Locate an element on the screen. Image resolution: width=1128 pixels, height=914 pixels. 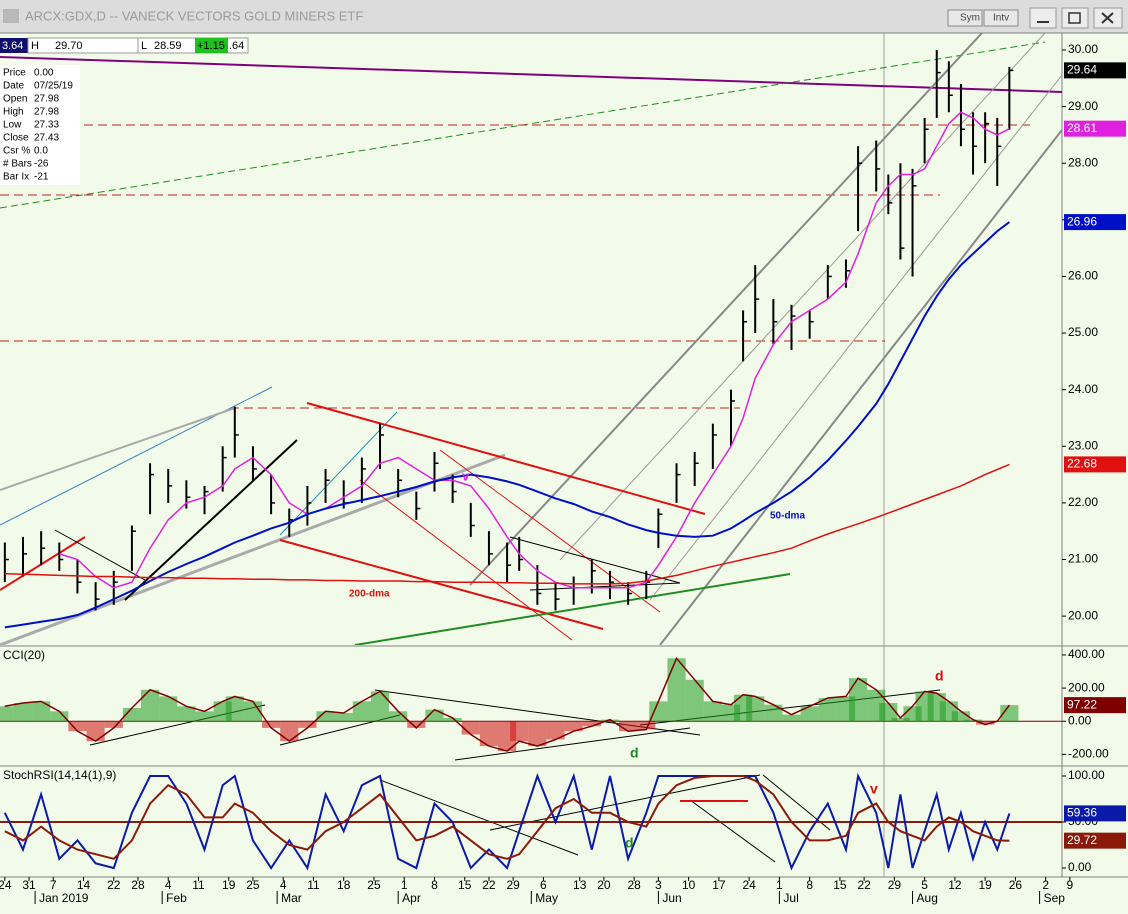
info-value: 0.00 is located at coordinates (44, 73).